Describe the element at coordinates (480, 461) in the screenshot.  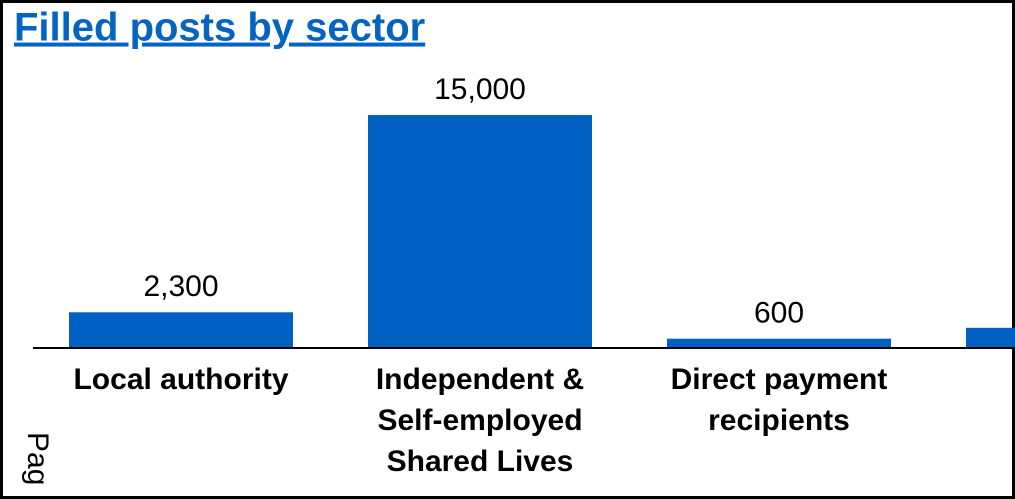
I see `x-tick-label: Shared Lives` at that location.